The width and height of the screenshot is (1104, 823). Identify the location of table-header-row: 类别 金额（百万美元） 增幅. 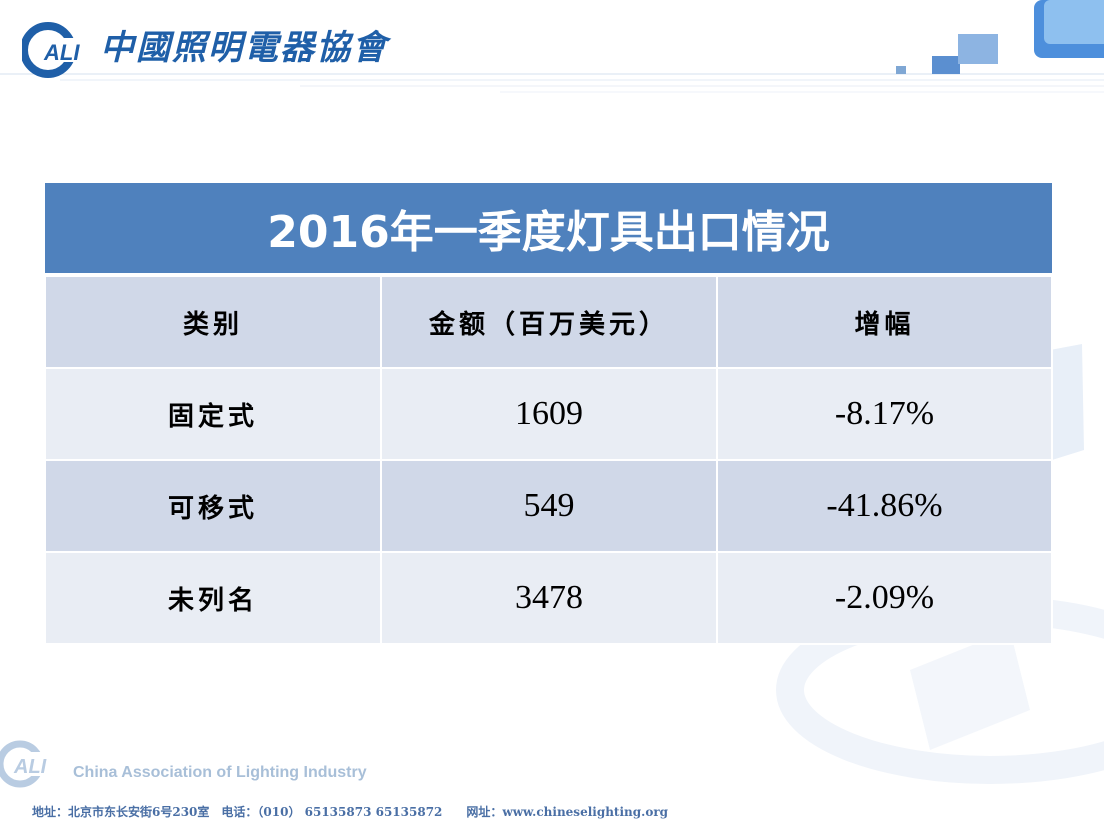
(549, 322).